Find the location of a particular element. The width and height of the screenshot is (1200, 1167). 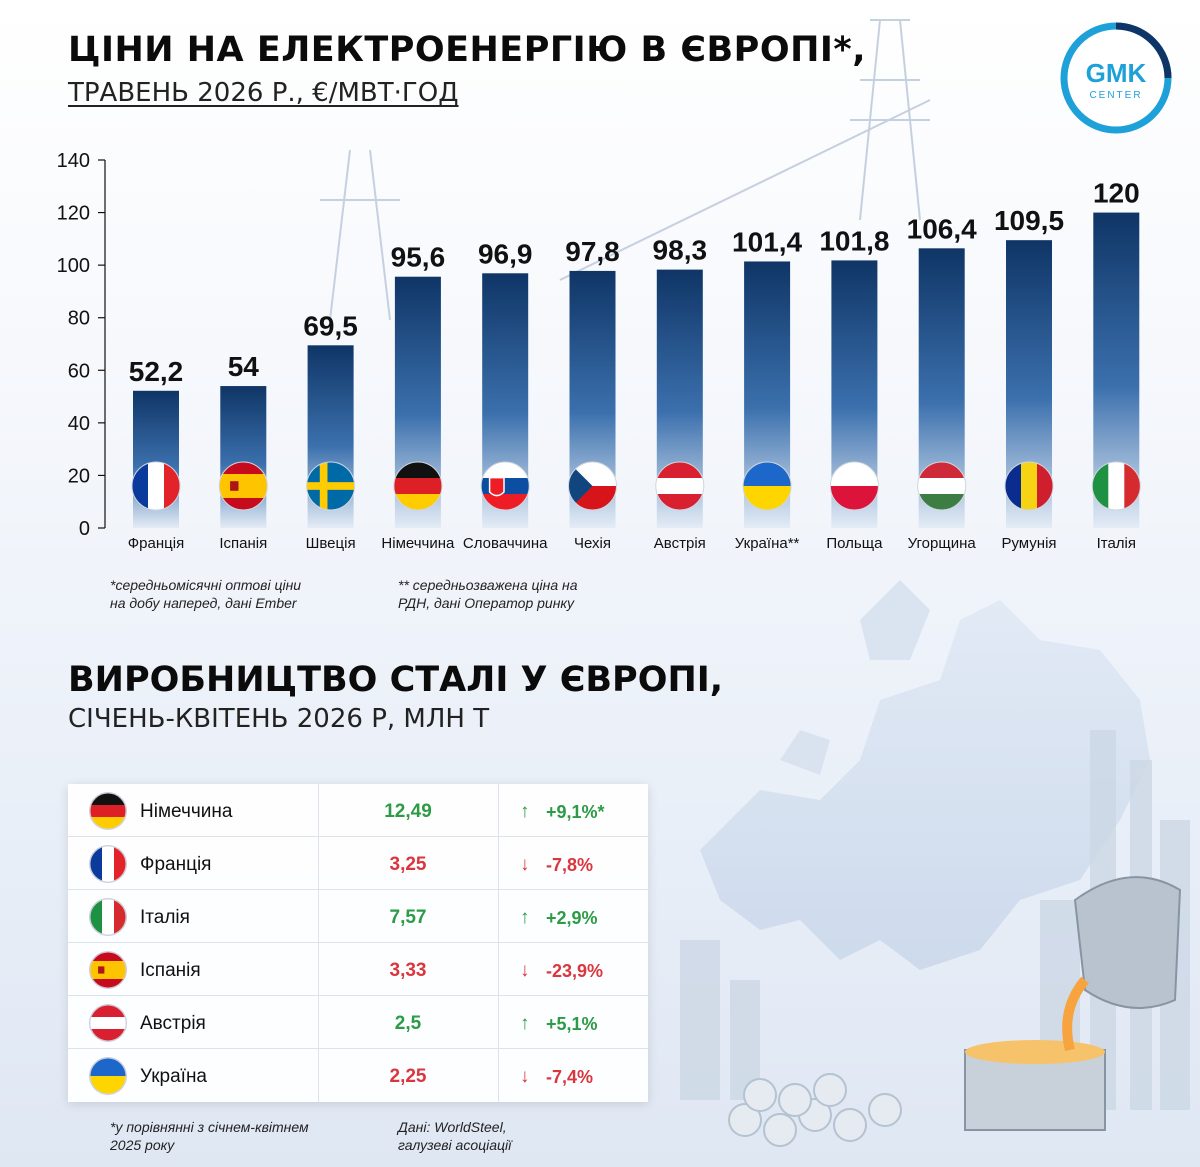

y-tick-label: 0 is located at coordinates (84, 529).